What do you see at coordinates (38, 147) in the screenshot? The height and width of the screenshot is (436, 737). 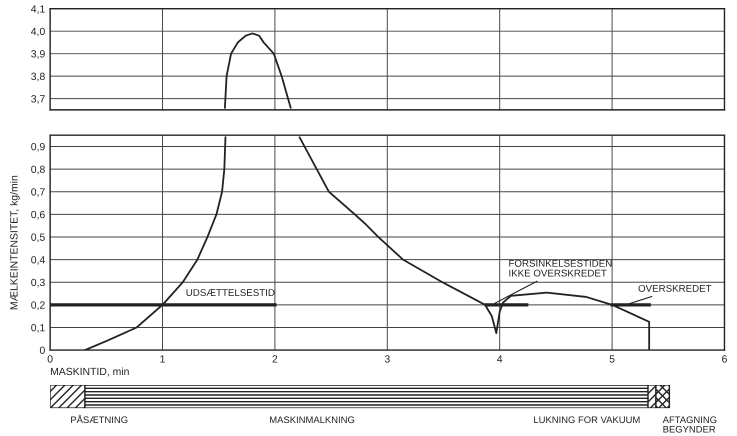 I see `y-tick-label: 0,9` at bounding box center [38, 147].